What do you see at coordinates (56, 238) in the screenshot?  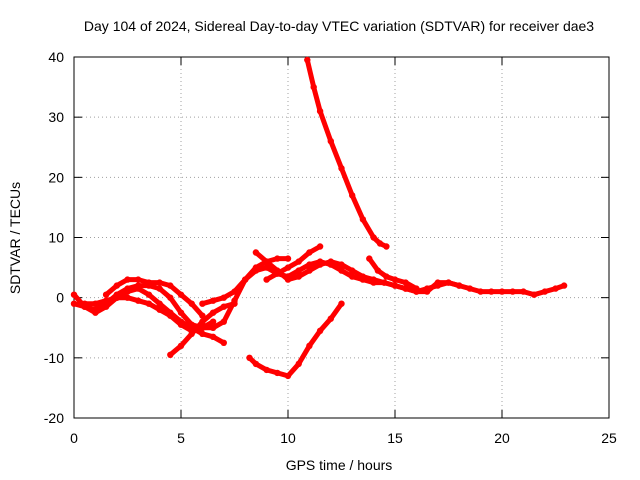 I see `y-tick-label: 10` at bounding box center [56, 238].